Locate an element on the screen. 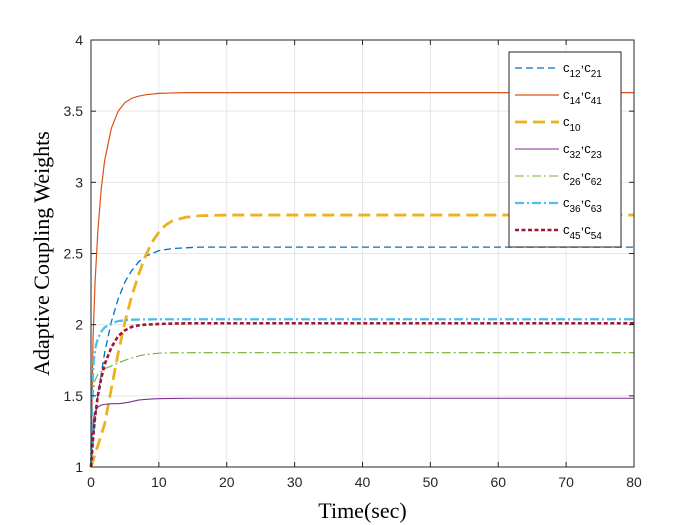 This screenshot has width=700, height=525. legend-name-sub2: 62 is located at coordinates (597, 182).